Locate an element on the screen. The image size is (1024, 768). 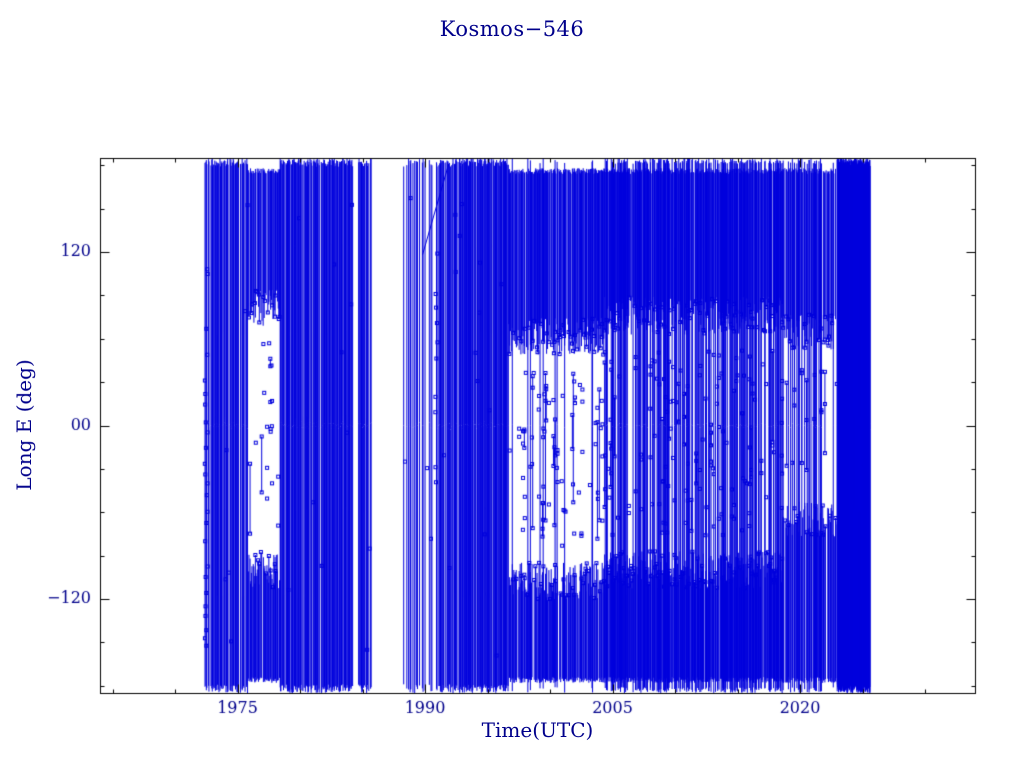
chart-title: Kosmos−546 is located at coordinates (512, 29).